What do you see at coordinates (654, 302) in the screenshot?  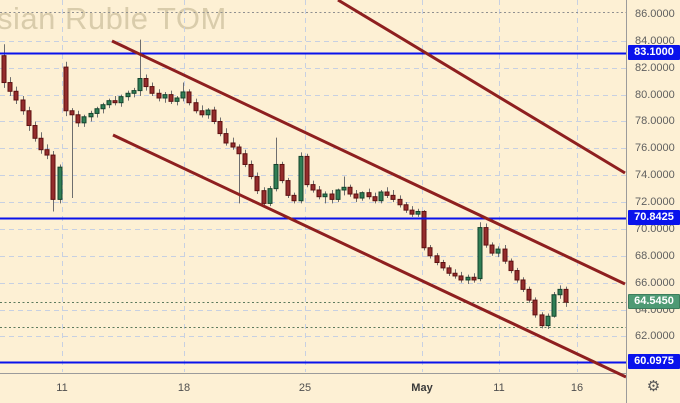 I see `price-tag-64.5450: 64.5450` at bounding box center [654, 302].